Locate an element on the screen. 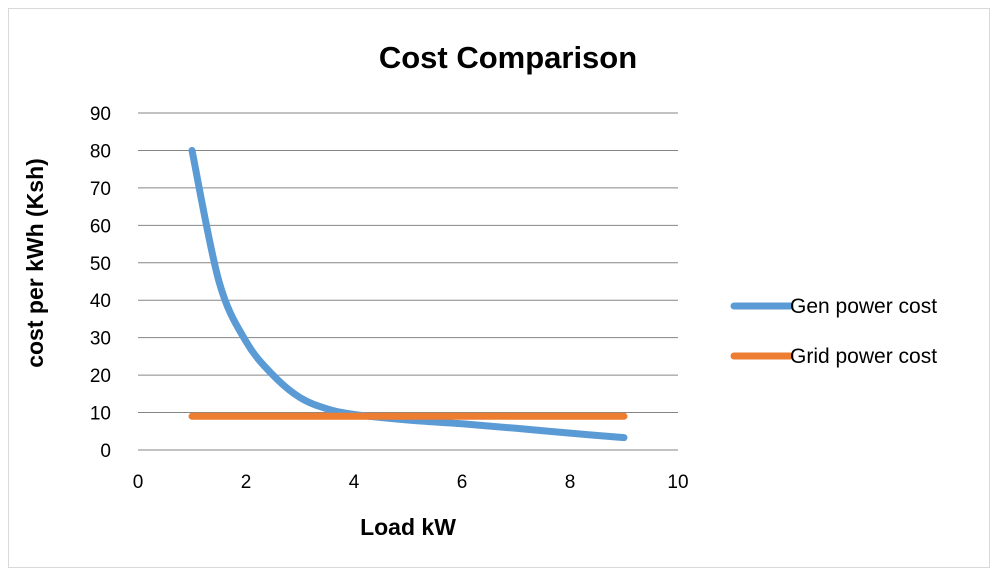 The width and height of the screenshot is (995, 572). legend-label: Grid power cost is located at coordinates (863, 356).